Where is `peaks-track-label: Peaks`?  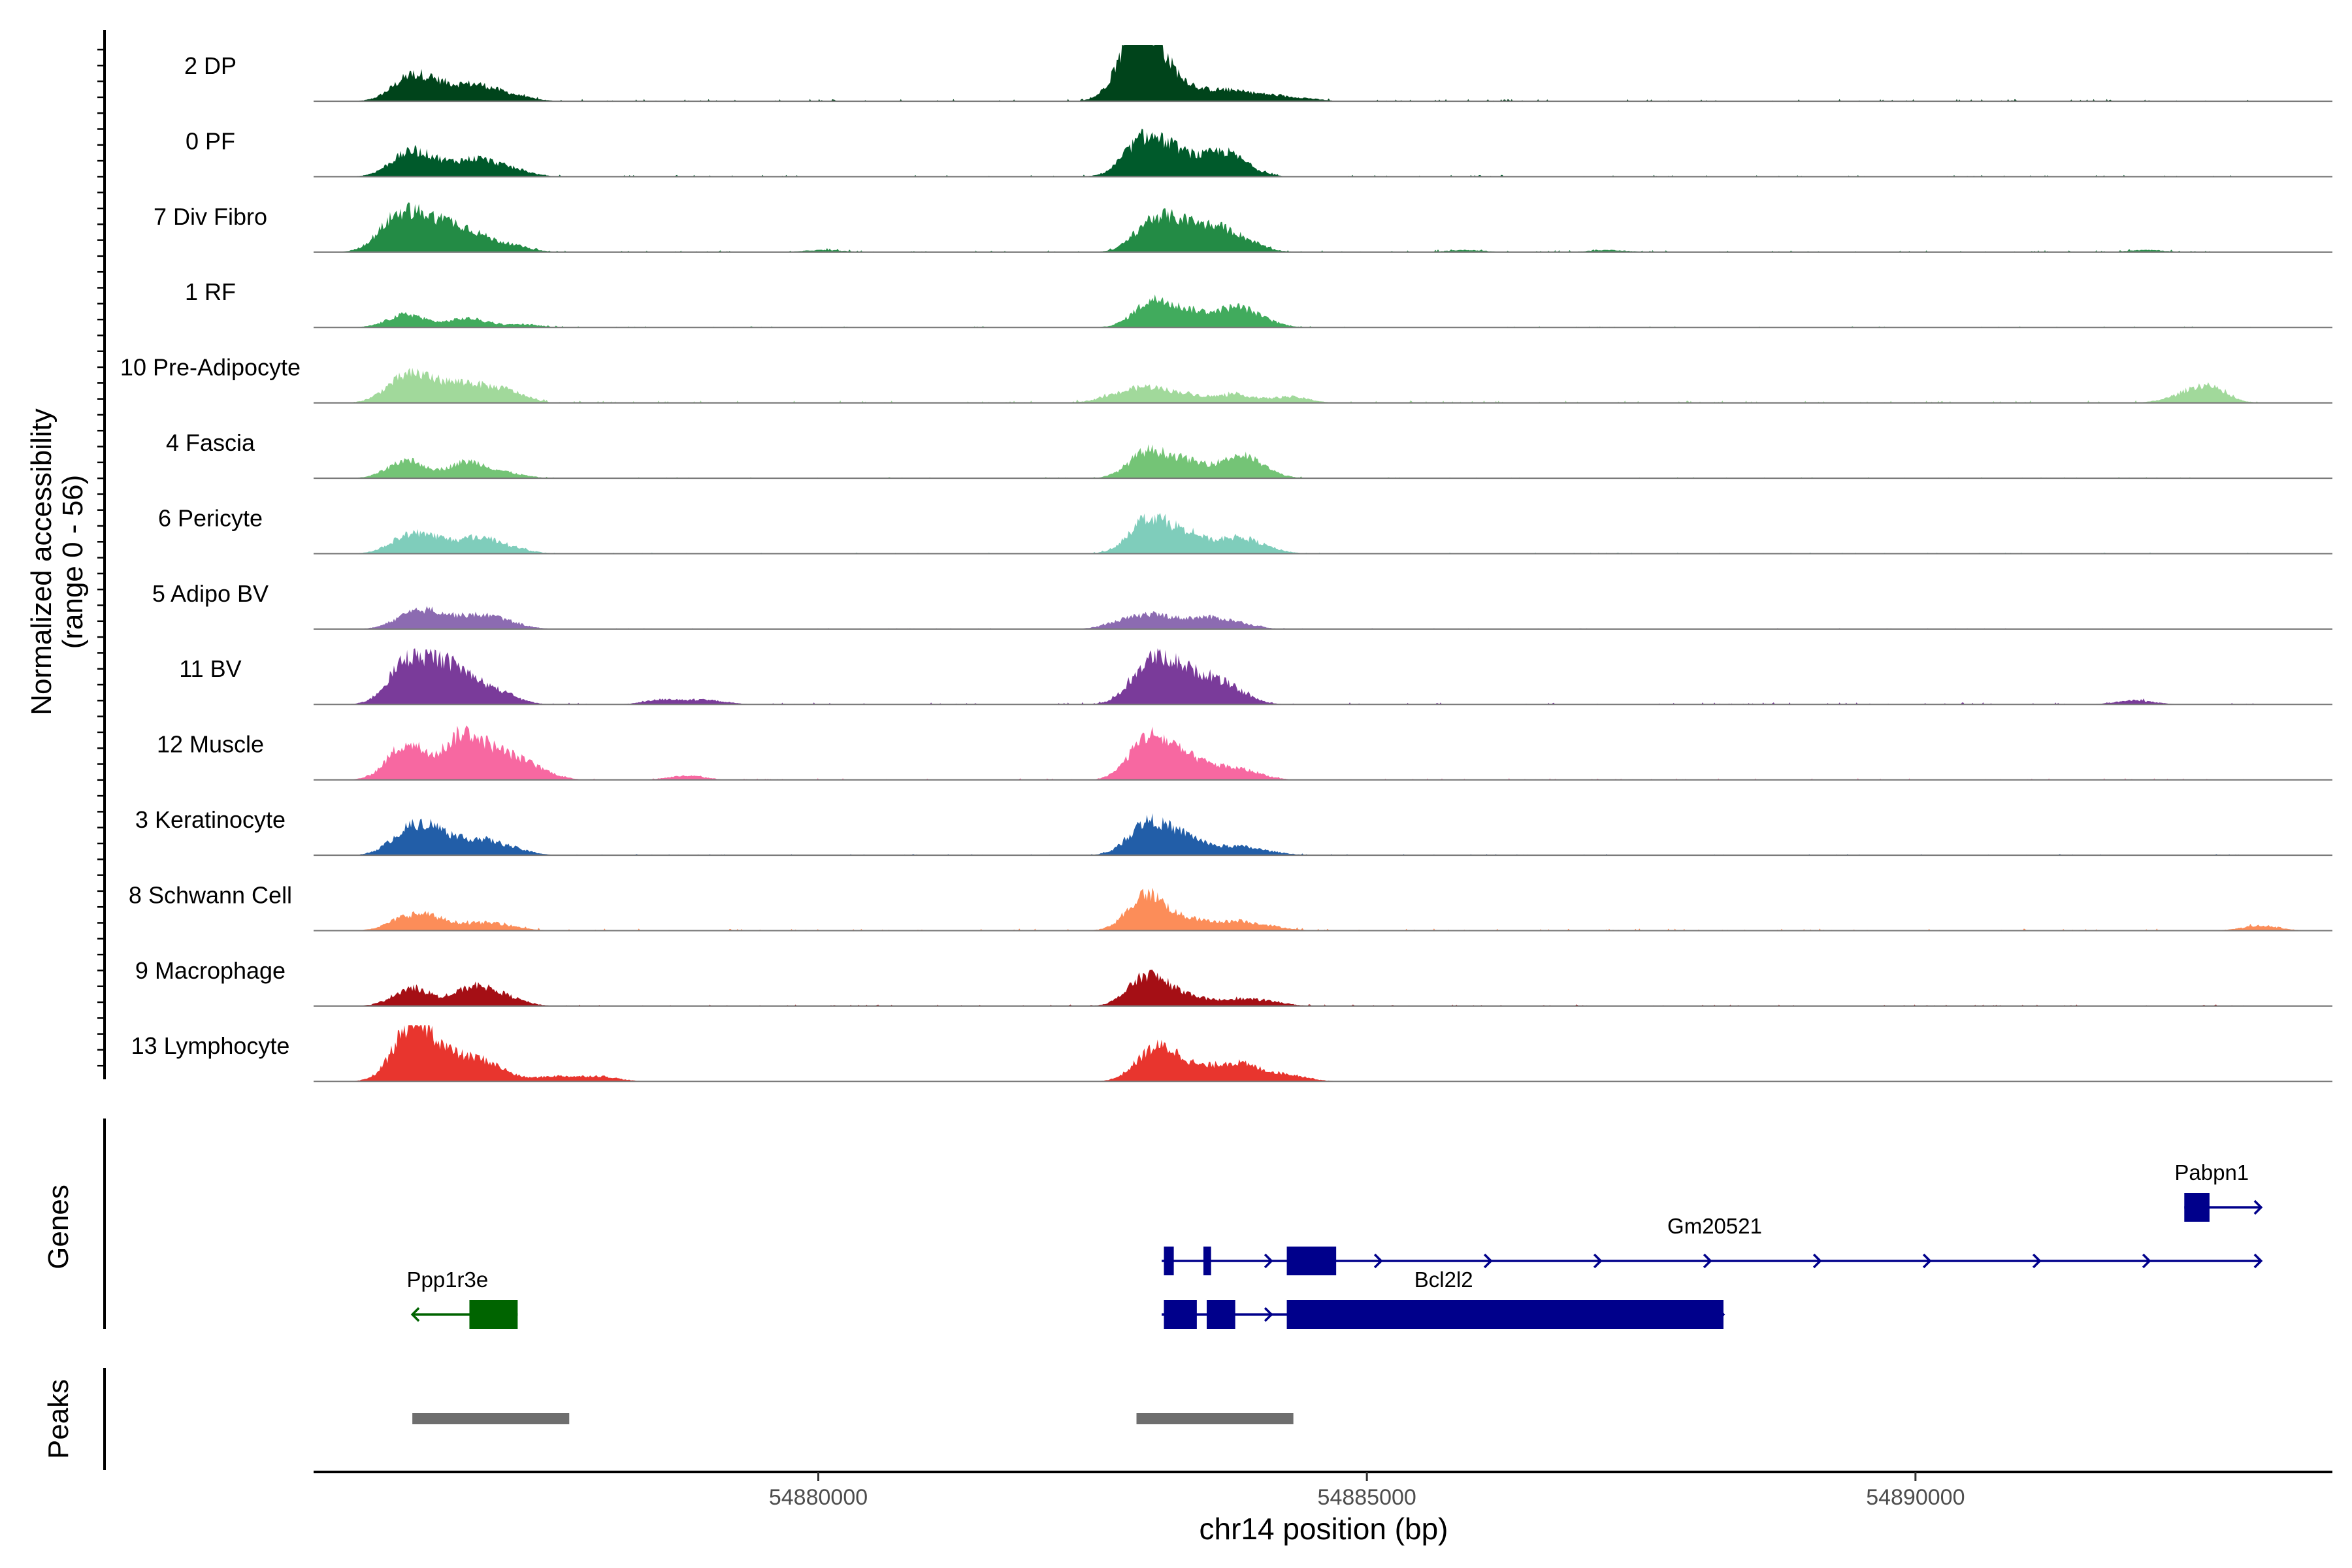
peaks-track-label: Peaks is located at coordinates (58, 1419).